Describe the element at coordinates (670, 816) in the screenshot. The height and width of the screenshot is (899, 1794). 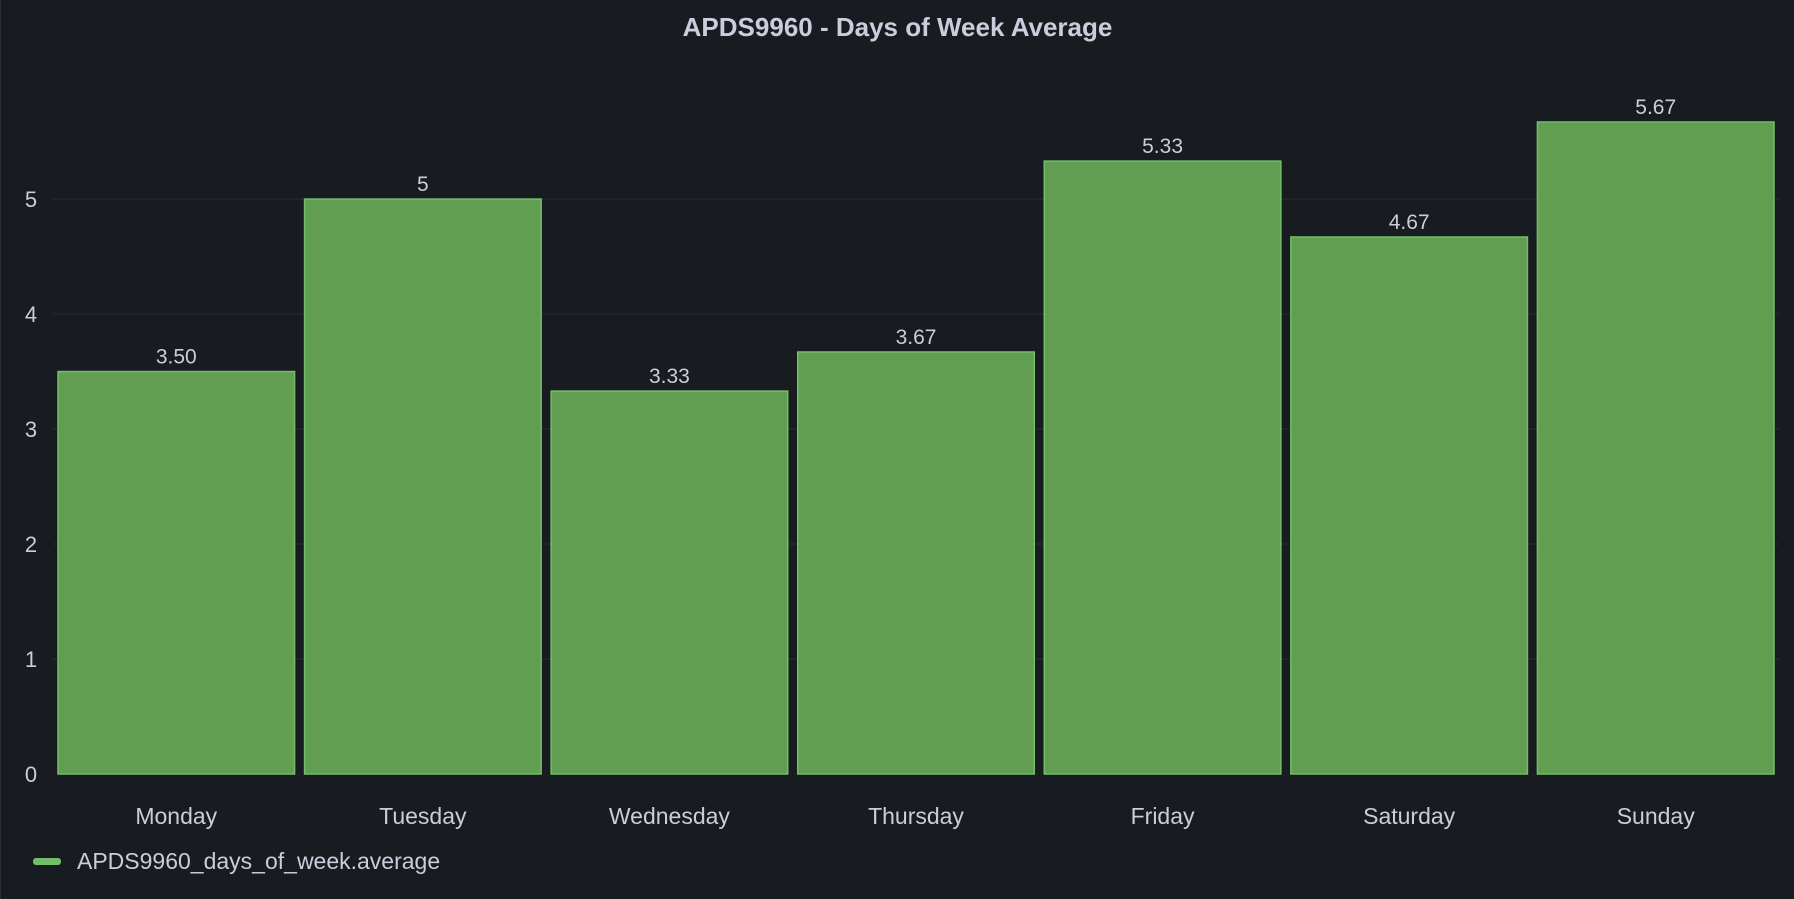
I see `x-tick-label: Wednesday` at that location.